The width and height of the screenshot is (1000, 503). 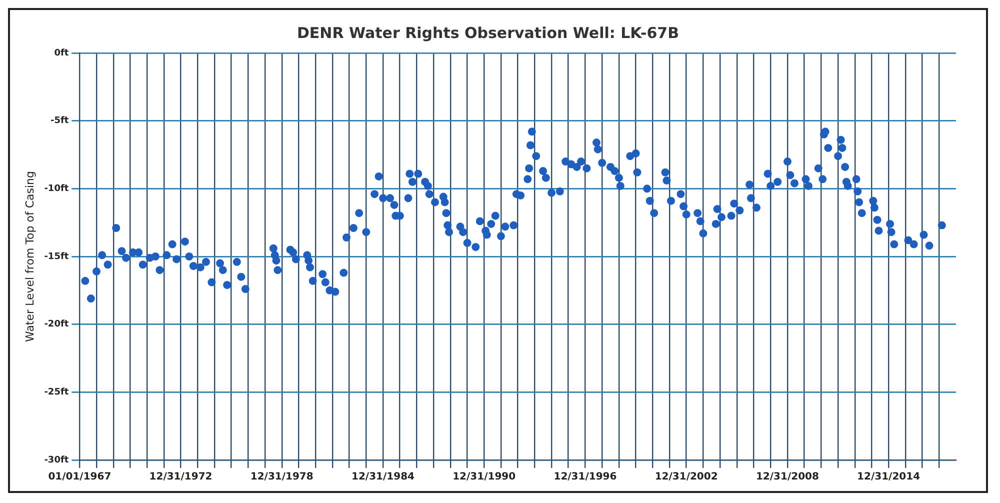 I want to click on y-tick-label: -25ft, so click(x=57, y=393).